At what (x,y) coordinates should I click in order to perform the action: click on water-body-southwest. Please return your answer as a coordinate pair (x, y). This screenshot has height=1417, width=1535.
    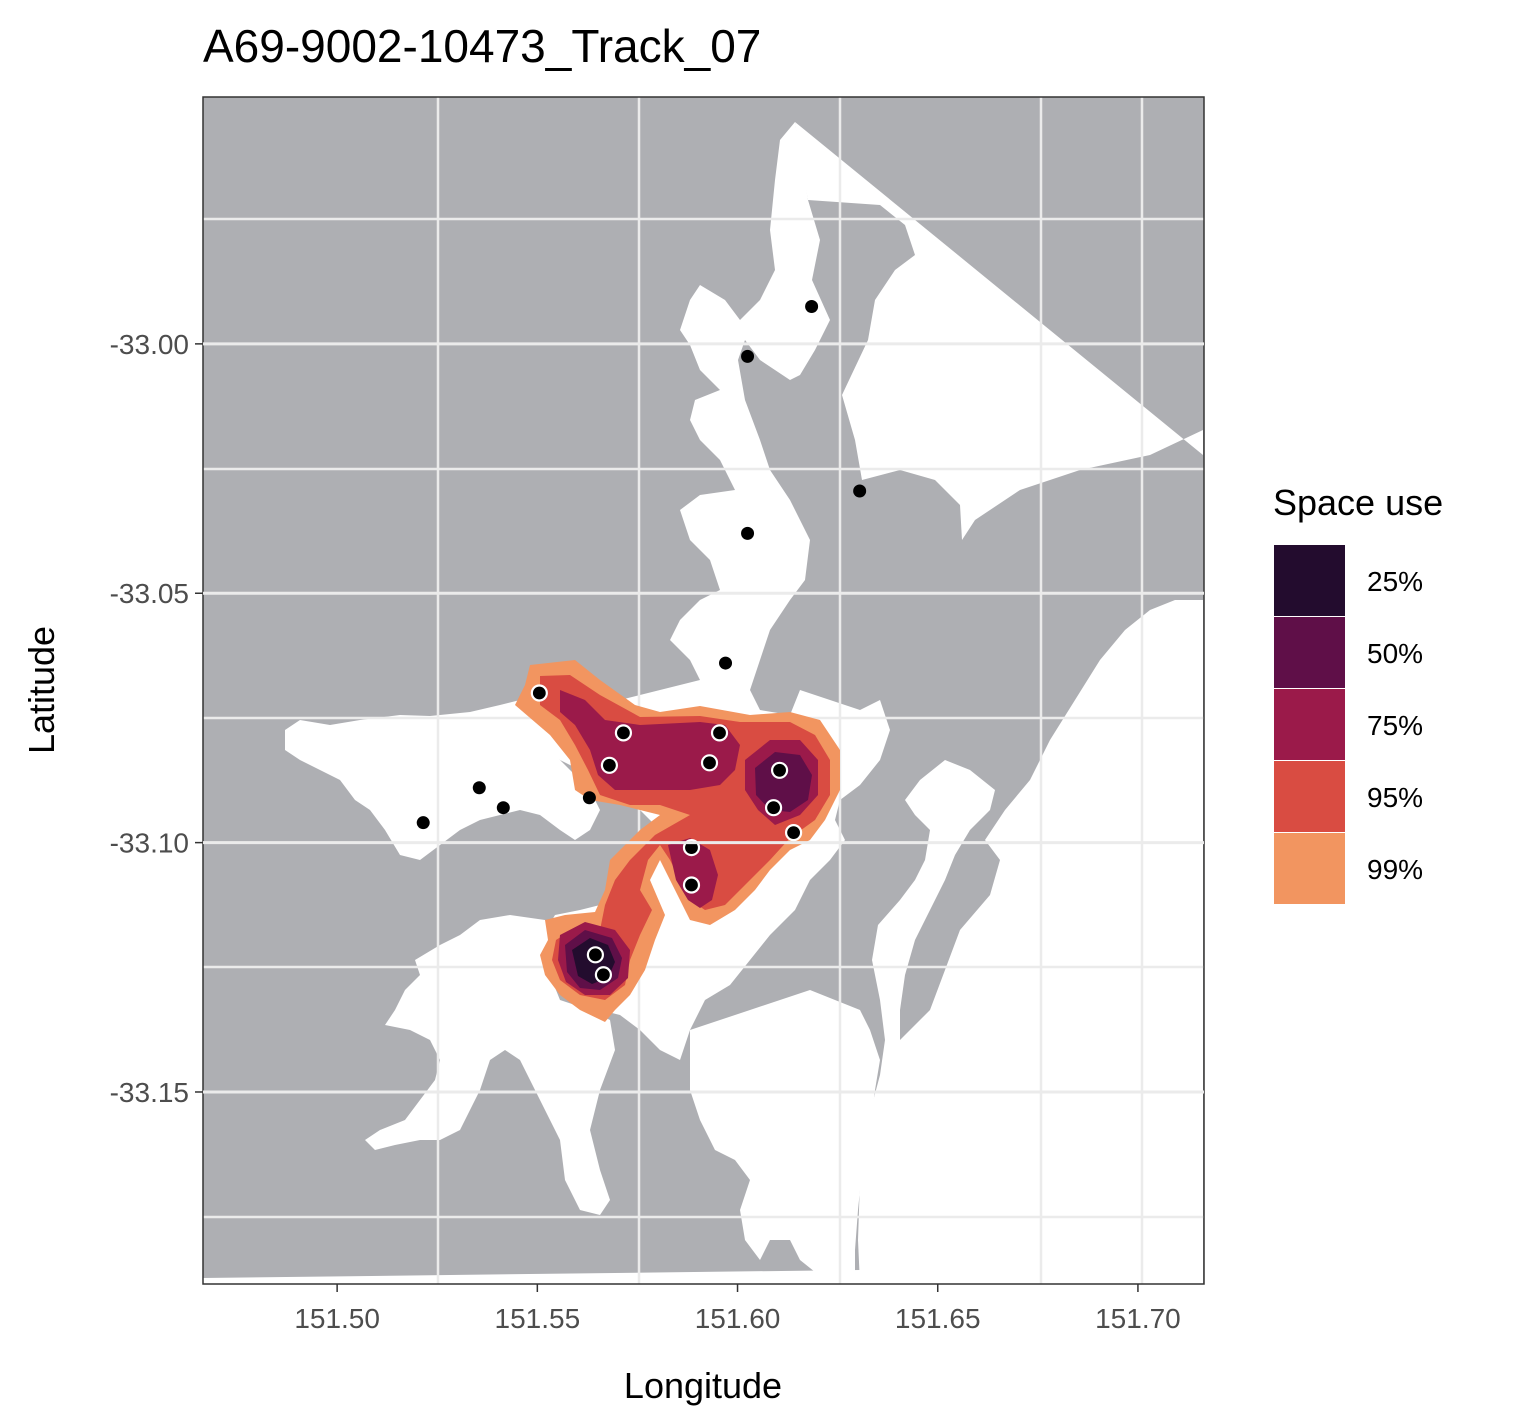
    Looking at the image, I should click on (490, 1065).